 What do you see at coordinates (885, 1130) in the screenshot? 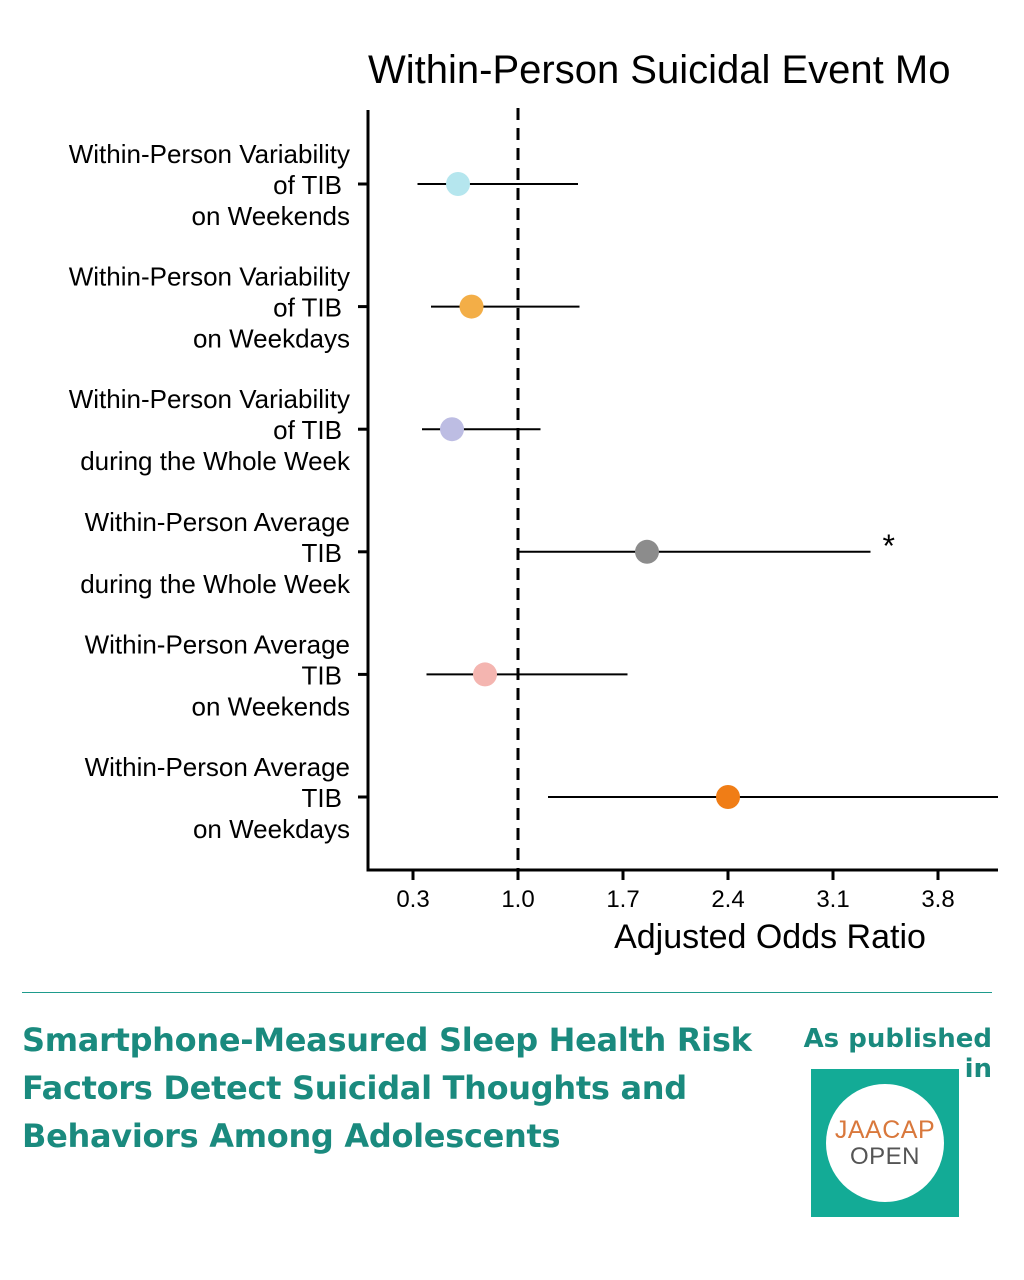
I see `journal-logo-name: JAACAP` at bounding box center [885, 1130].